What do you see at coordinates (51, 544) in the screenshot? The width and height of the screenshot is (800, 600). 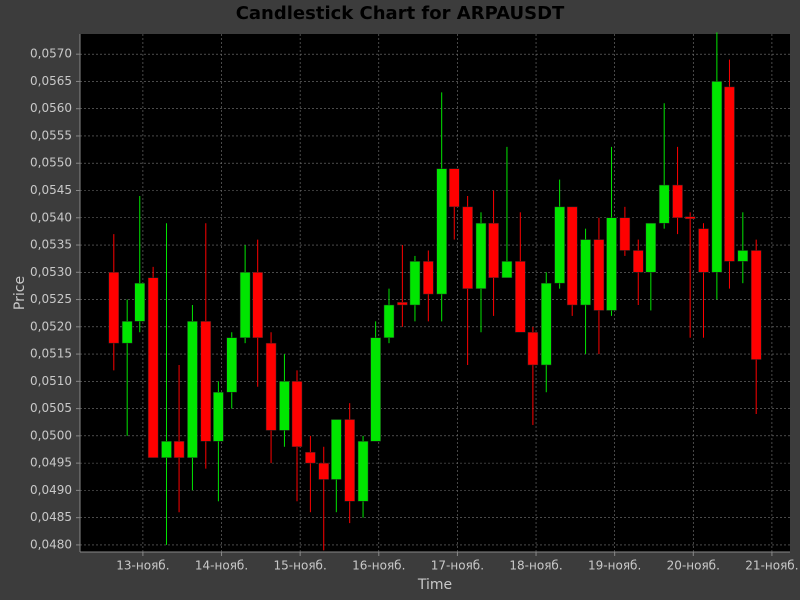 I see `y-tick-label: 0,0480` at bounding box center [51, 544].